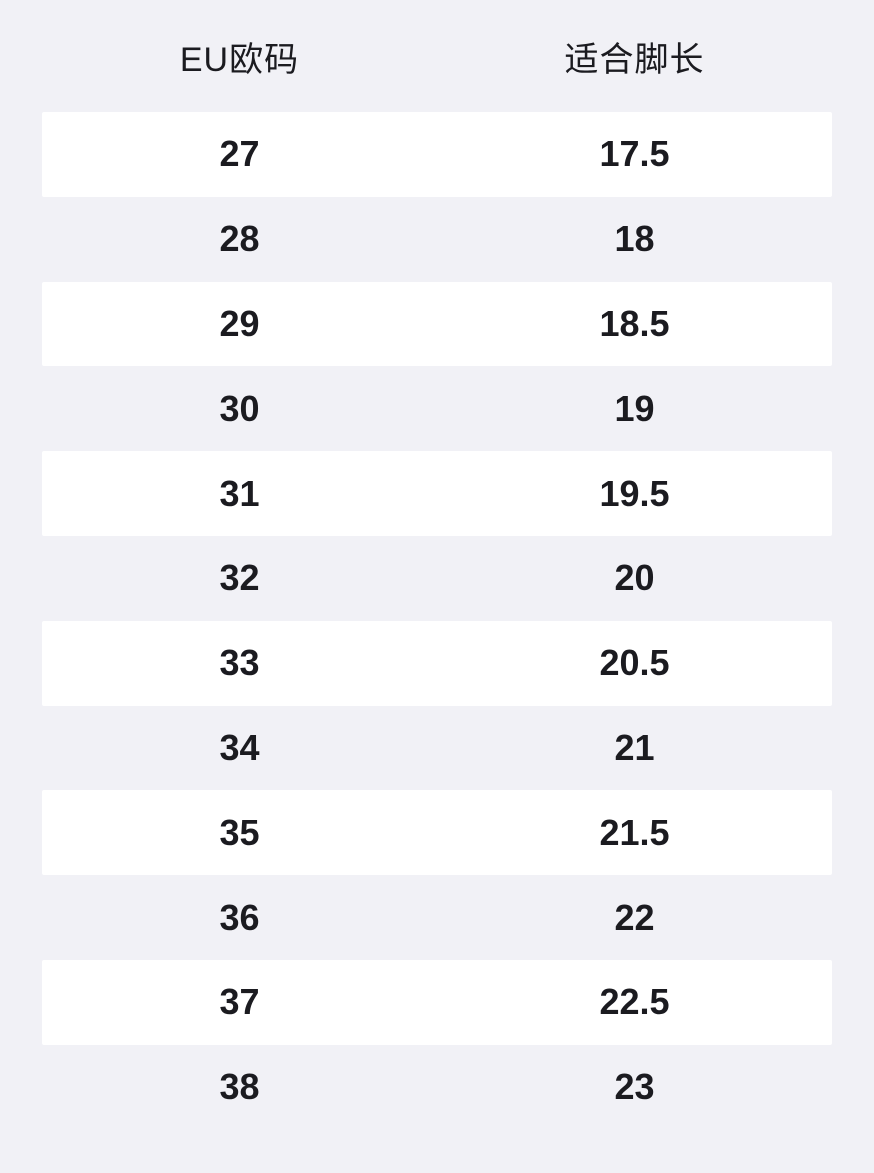 The width and height of the screenshot is (874, 1173). What do you see at coordinates (634, 59) in the screenshot?
I see `column-header-foot-length: 适合脚长` at bounding box center [634, 59].